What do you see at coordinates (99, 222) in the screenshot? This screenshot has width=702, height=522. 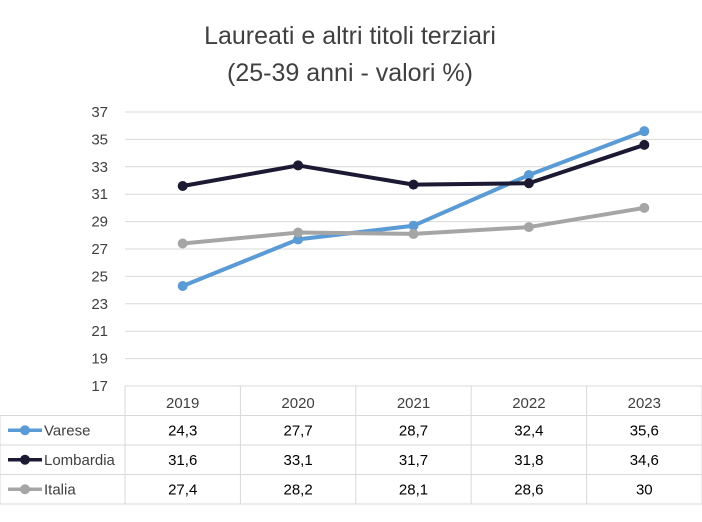 I see `y-tick-label: 29` at bounding box center [99, 222].